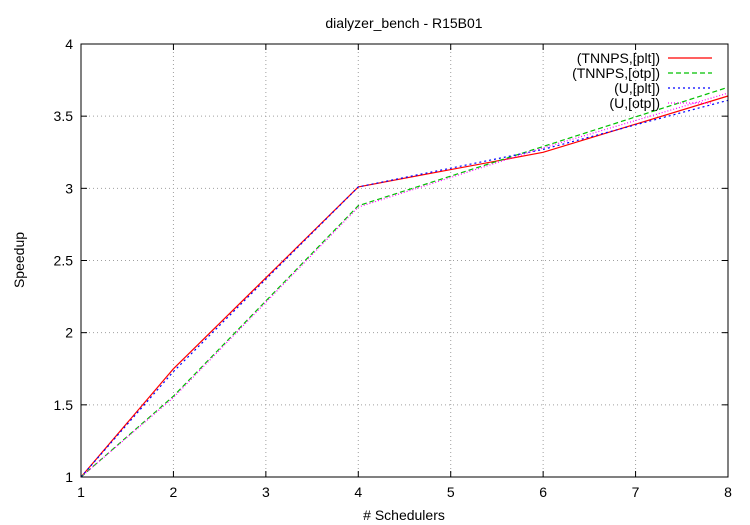 The image size is (750, 525). Describe the element at coordinates (728, 492) in the screenshot. I see `x-tick-label: 8` at that location.